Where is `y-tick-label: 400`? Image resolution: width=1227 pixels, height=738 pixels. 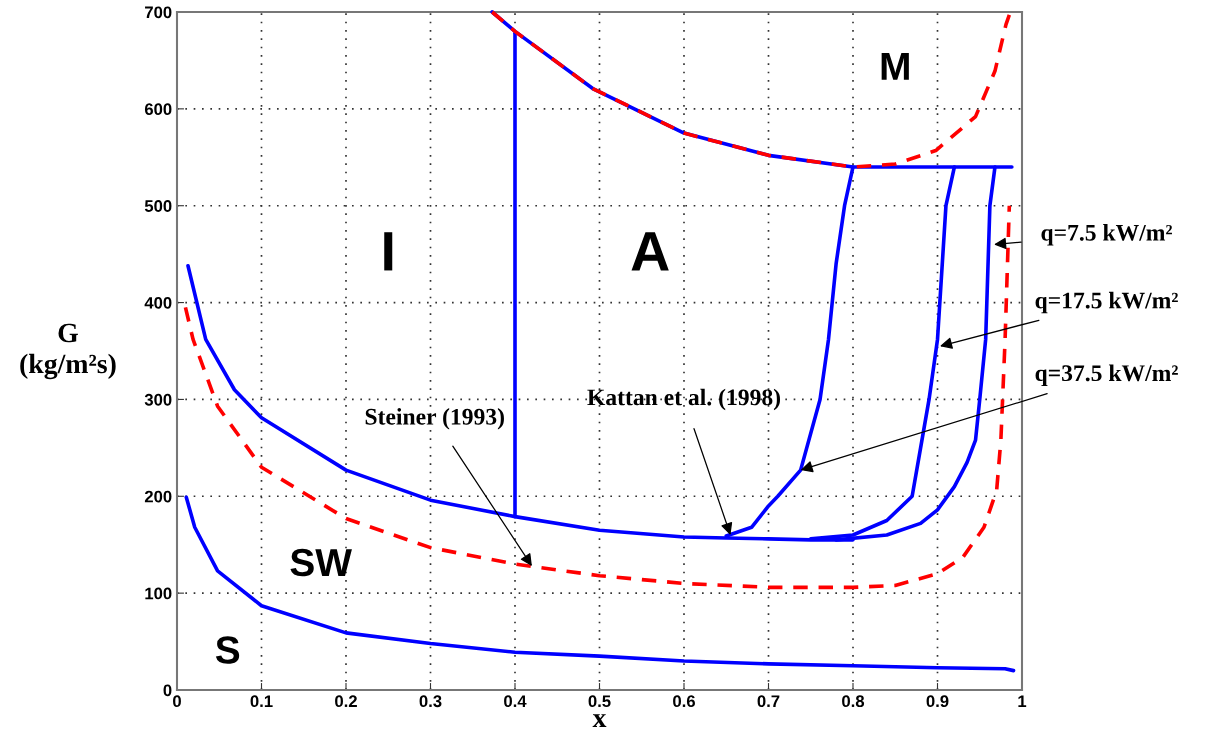
y-tick-label: 400 is located at coordinates (158, 302).